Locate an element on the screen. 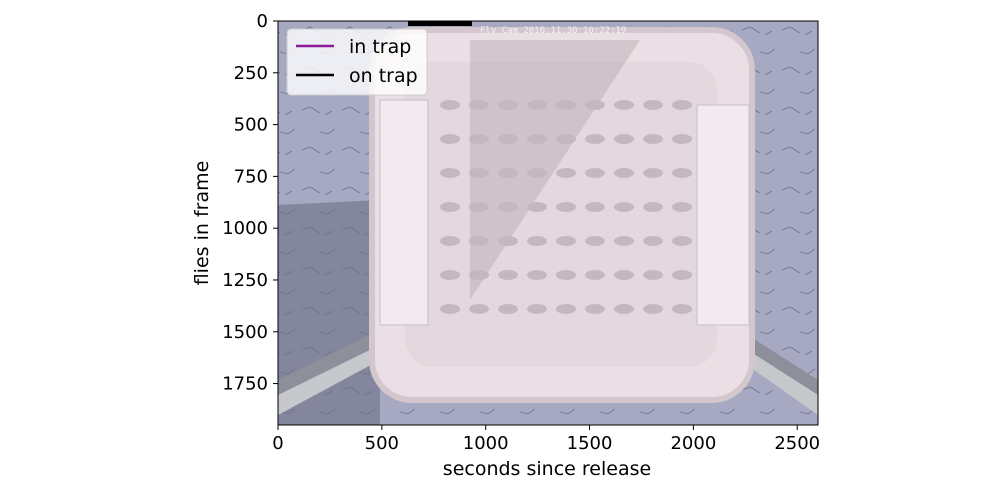 This screenshot has width=1000, height=500. y-tick-label: 250 is located at coordinates (251, 73).